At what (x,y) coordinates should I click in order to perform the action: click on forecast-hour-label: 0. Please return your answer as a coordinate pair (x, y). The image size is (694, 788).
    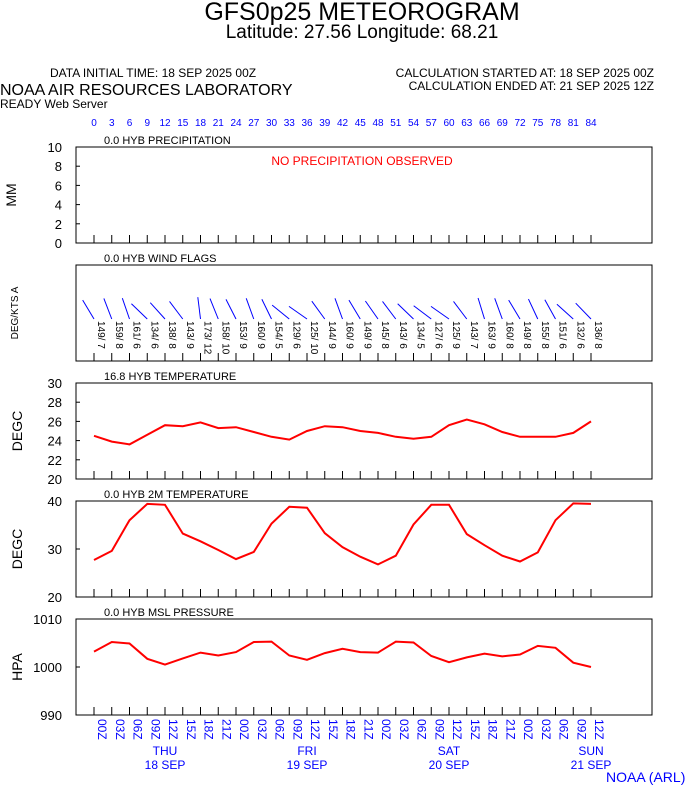
    Looking at the image, I should click on (94, 123).